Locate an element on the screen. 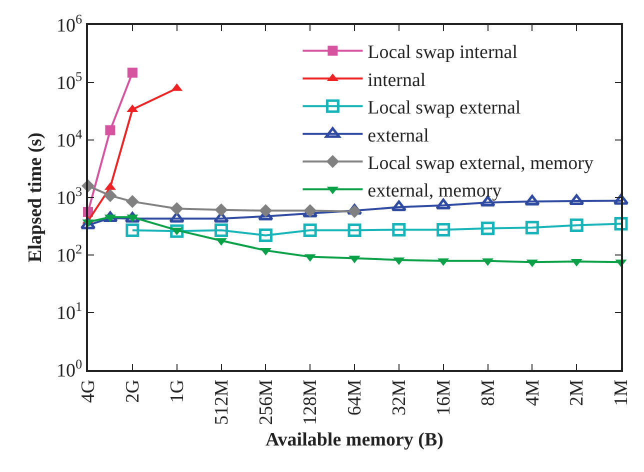  x-tick-label: 4M is located at coordinates (533, 393).